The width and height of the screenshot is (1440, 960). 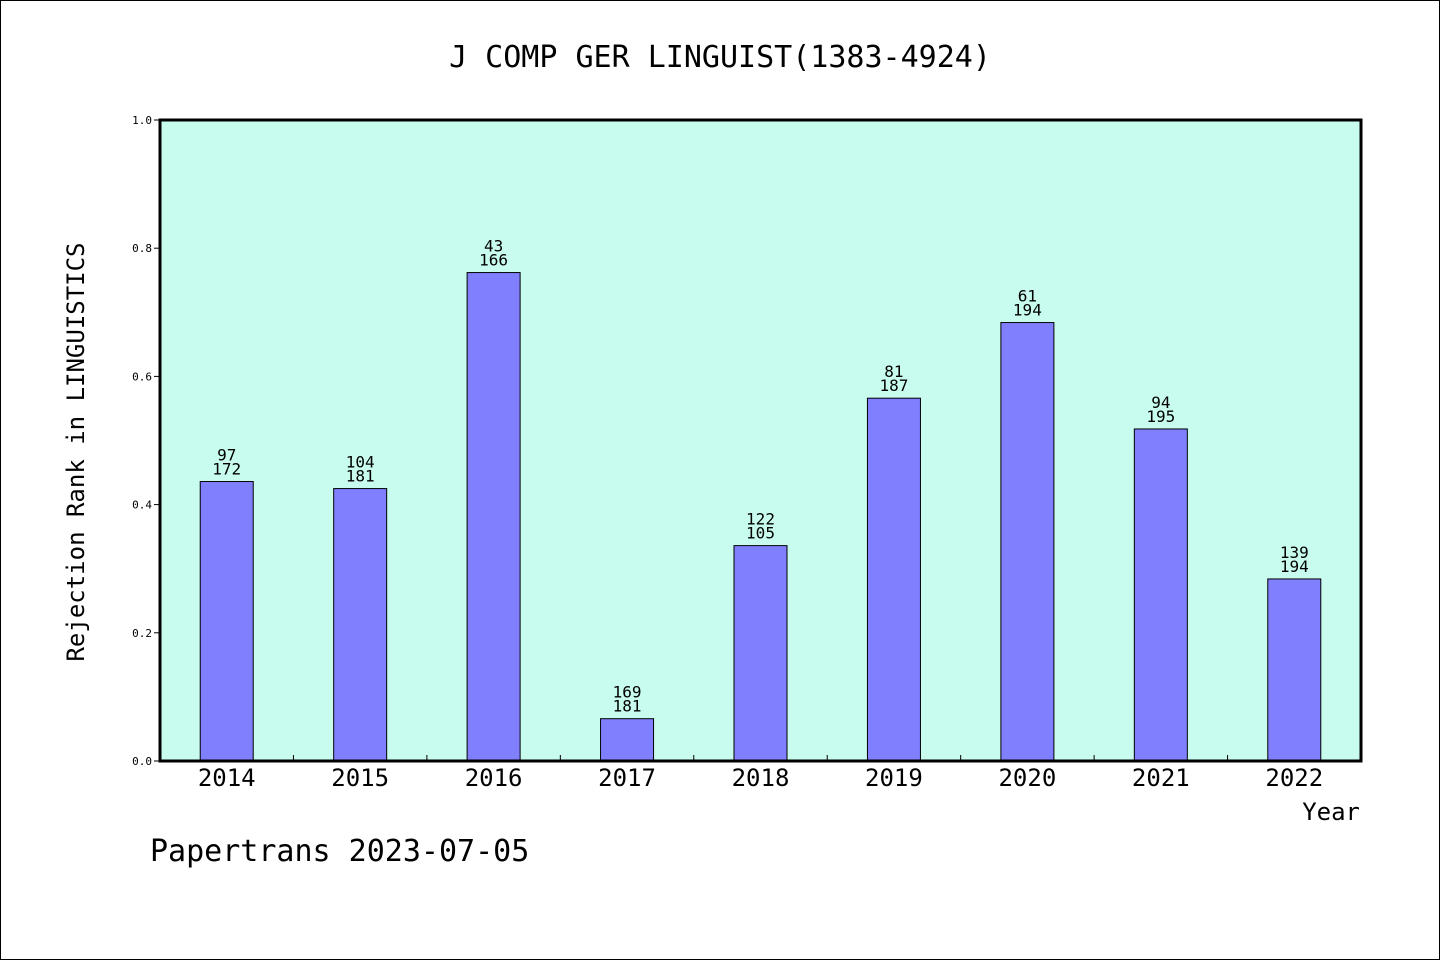 I want to click on bar-2020, so click(x=1027, y=542).